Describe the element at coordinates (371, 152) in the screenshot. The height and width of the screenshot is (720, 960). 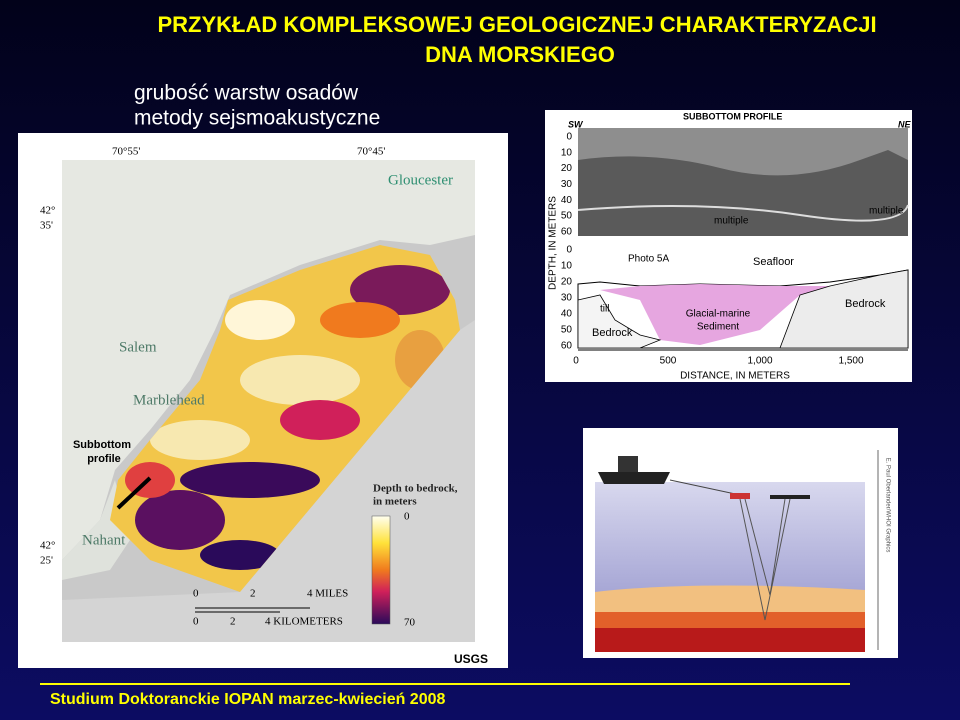
I see `longitude: 70°45'` at that location.